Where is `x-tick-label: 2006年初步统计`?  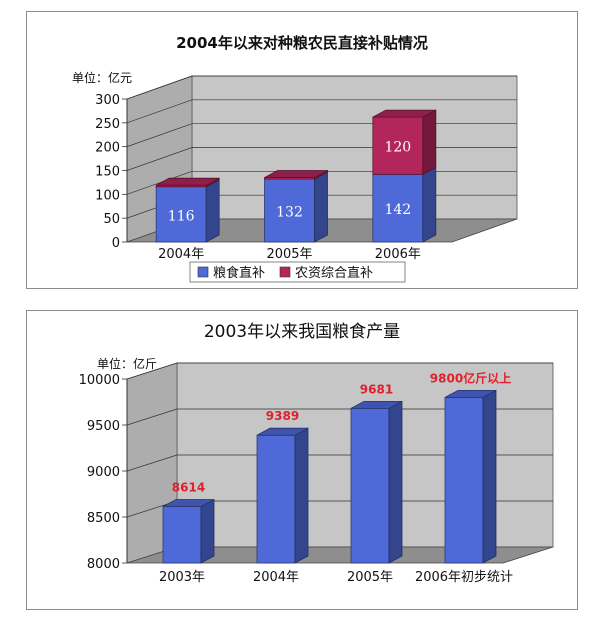
x-tick-label: 2006年初步统计 is located at coordinates (464, 577).